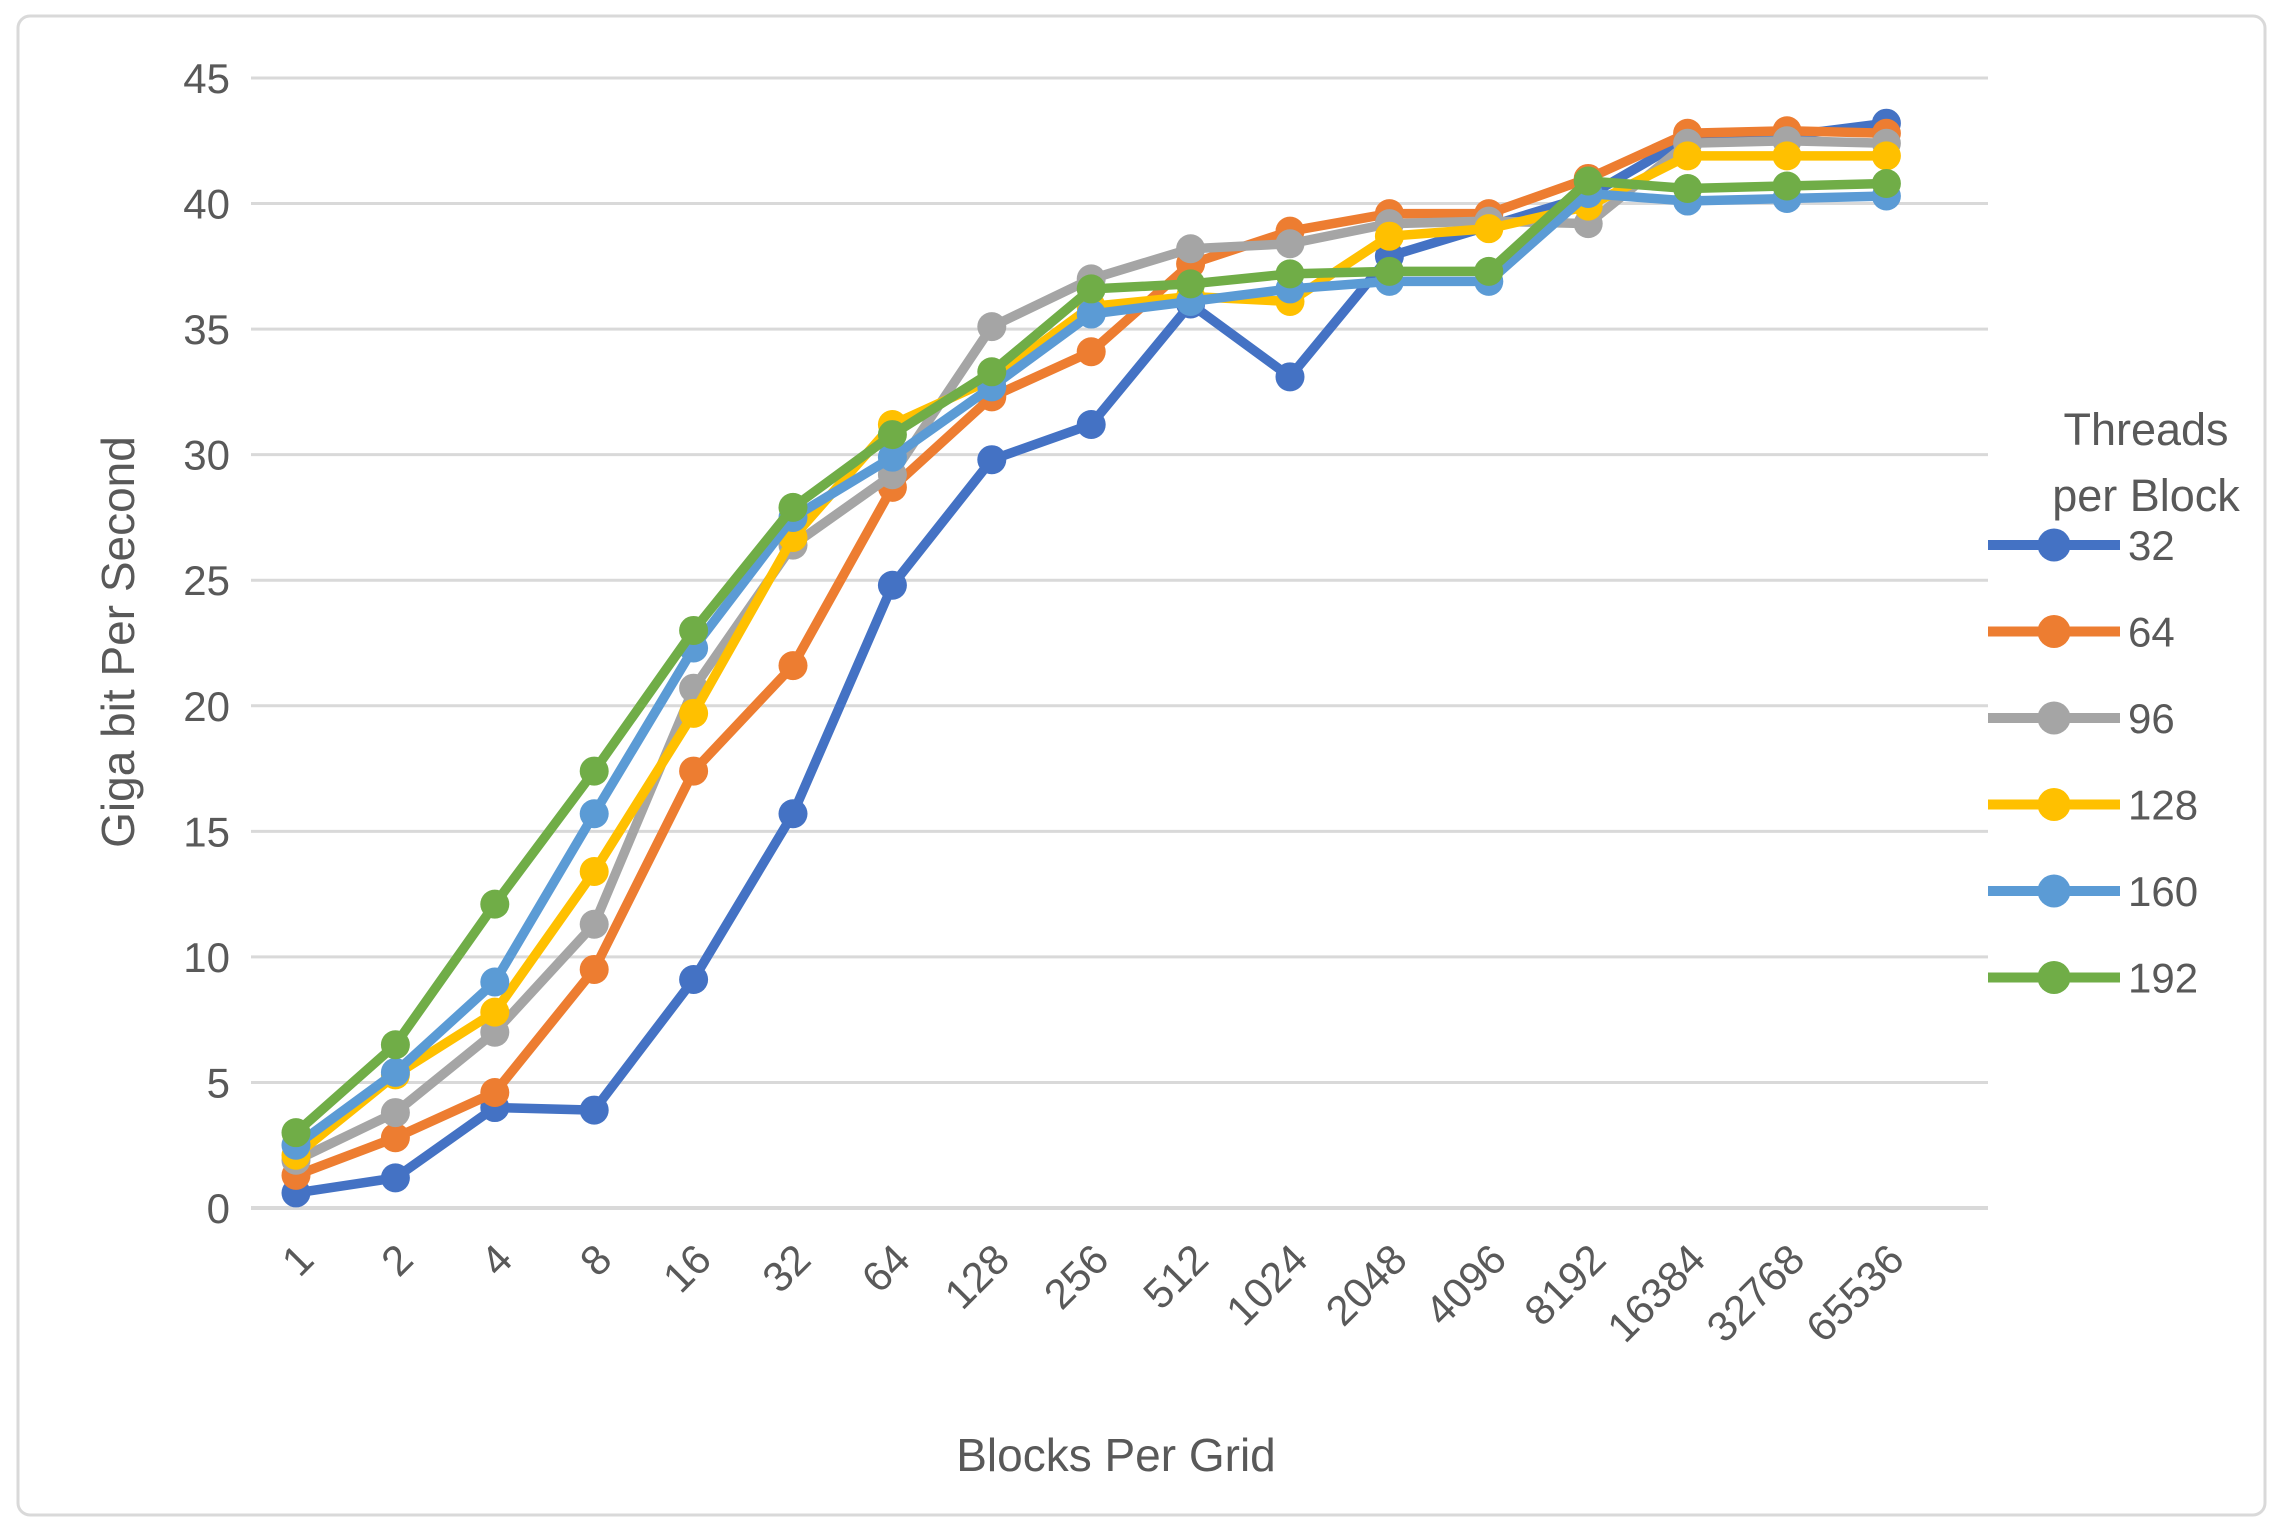 The image size is (2283, 1532). Describe the element at coordinates (2081, 632) in the screenshot. I see `legend-item-64: 64` at that location.